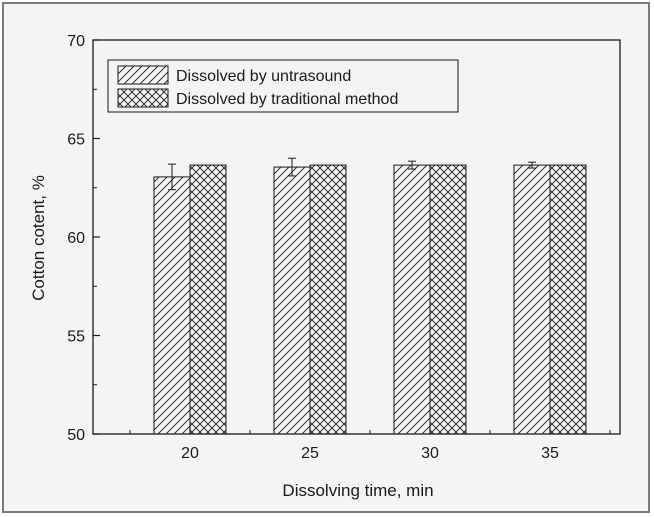 This screenshot has height=517, width=654. Describe the element at coordinates (76, 41) in the screenshot. I see `y-tick-label-70: 70` at that location.